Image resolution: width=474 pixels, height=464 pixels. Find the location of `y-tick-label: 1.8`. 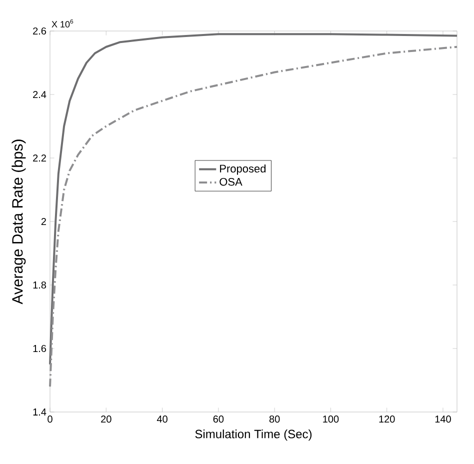

y-tick-label: 1.8 is located at coordinates (39, 285).